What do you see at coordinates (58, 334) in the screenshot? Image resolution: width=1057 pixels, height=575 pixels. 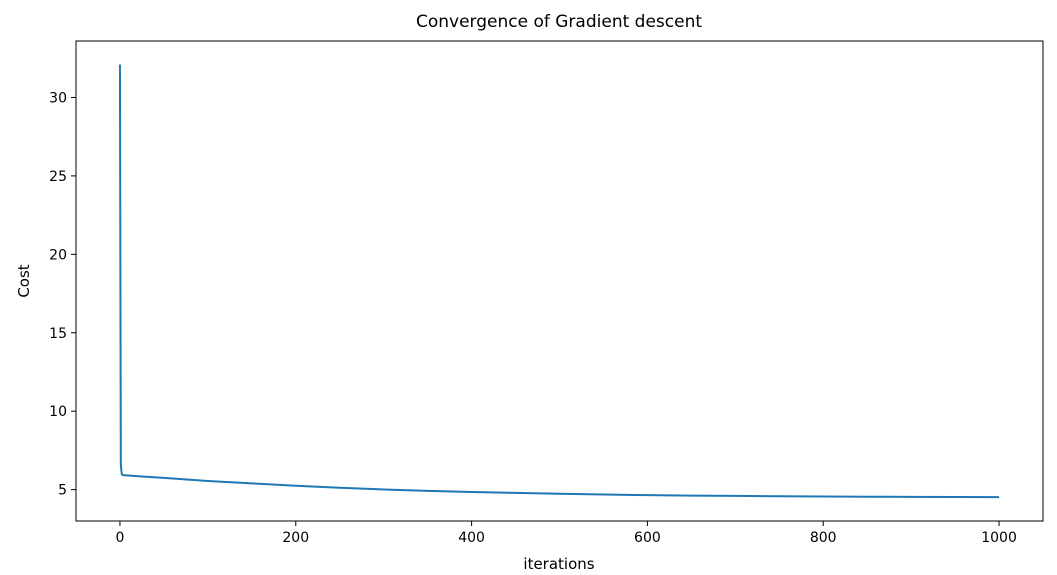 I see `y-tick-label: 15` at bounding box center [58, 334].